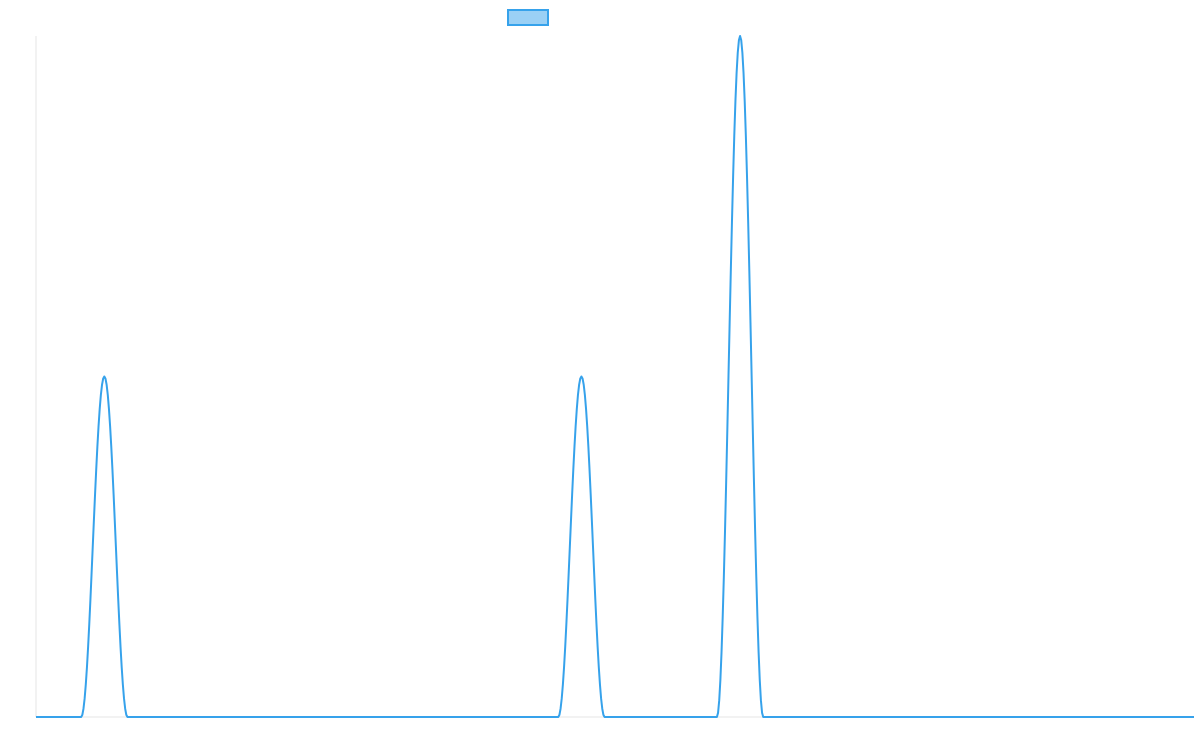  I want to click on legend-swatch, so click(528, 17).